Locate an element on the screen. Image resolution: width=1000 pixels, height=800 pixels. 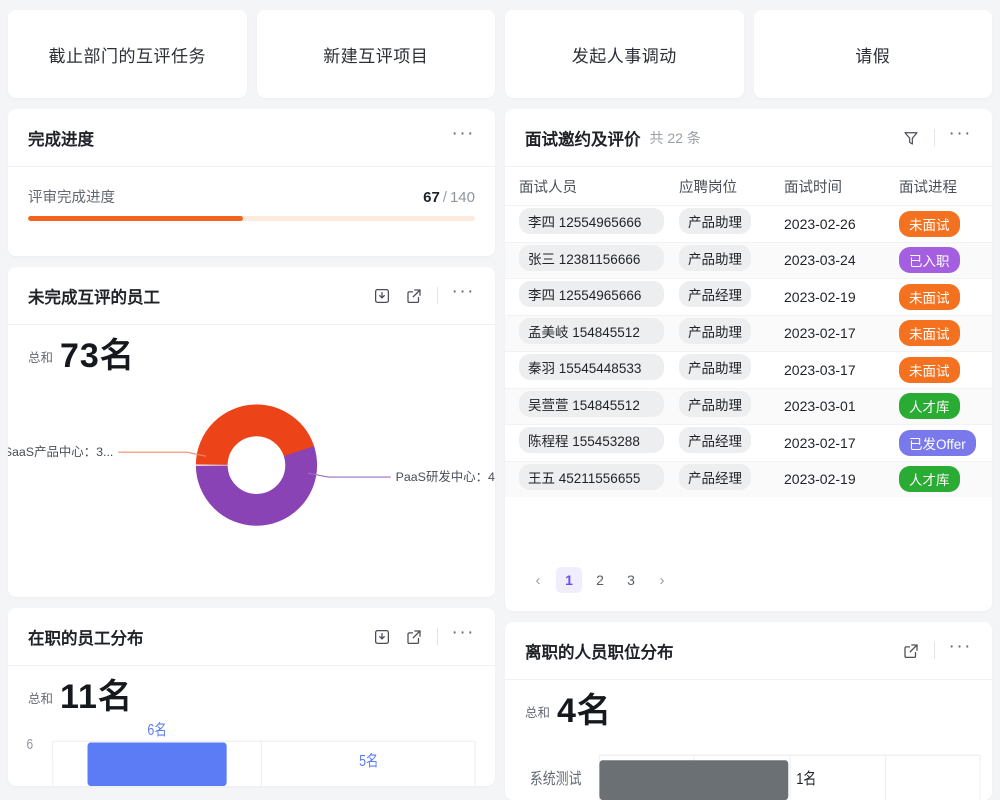
active-employee-total: 总和 11名 is located at coordinates (251, 690).